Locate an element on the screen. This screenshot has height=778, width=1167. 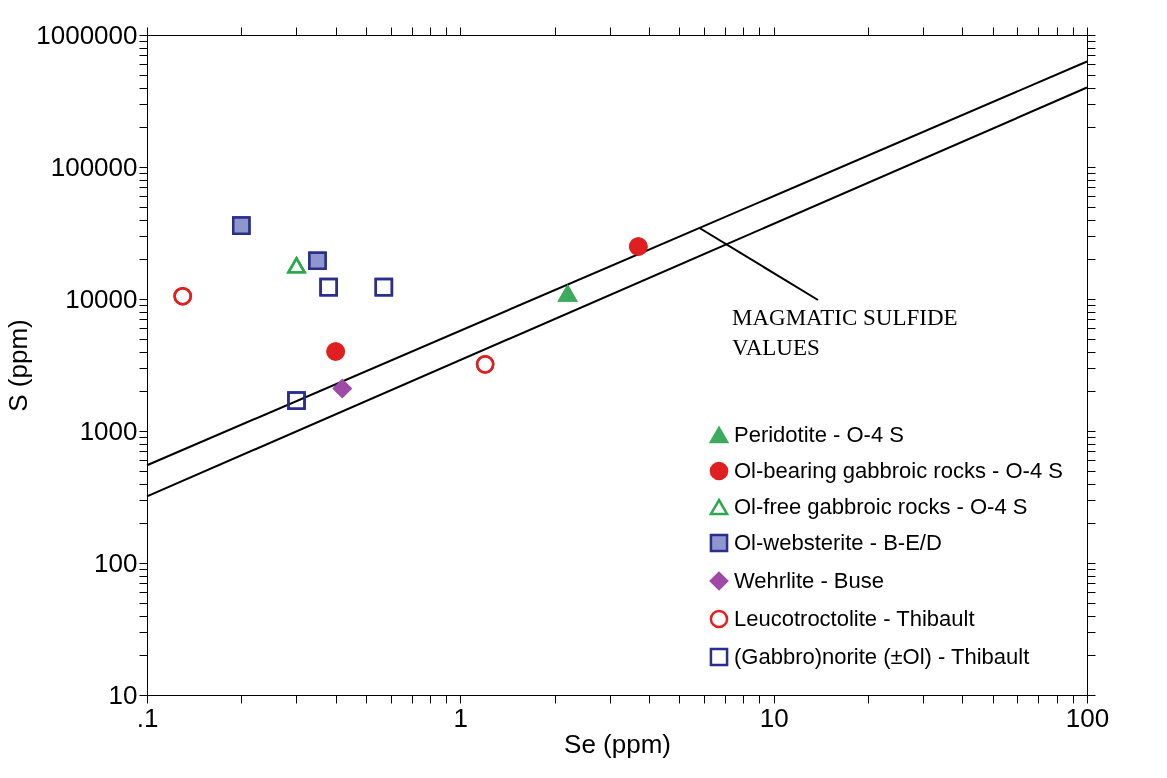
x-tick-label: 100 is located at coordinates (1087, 717).